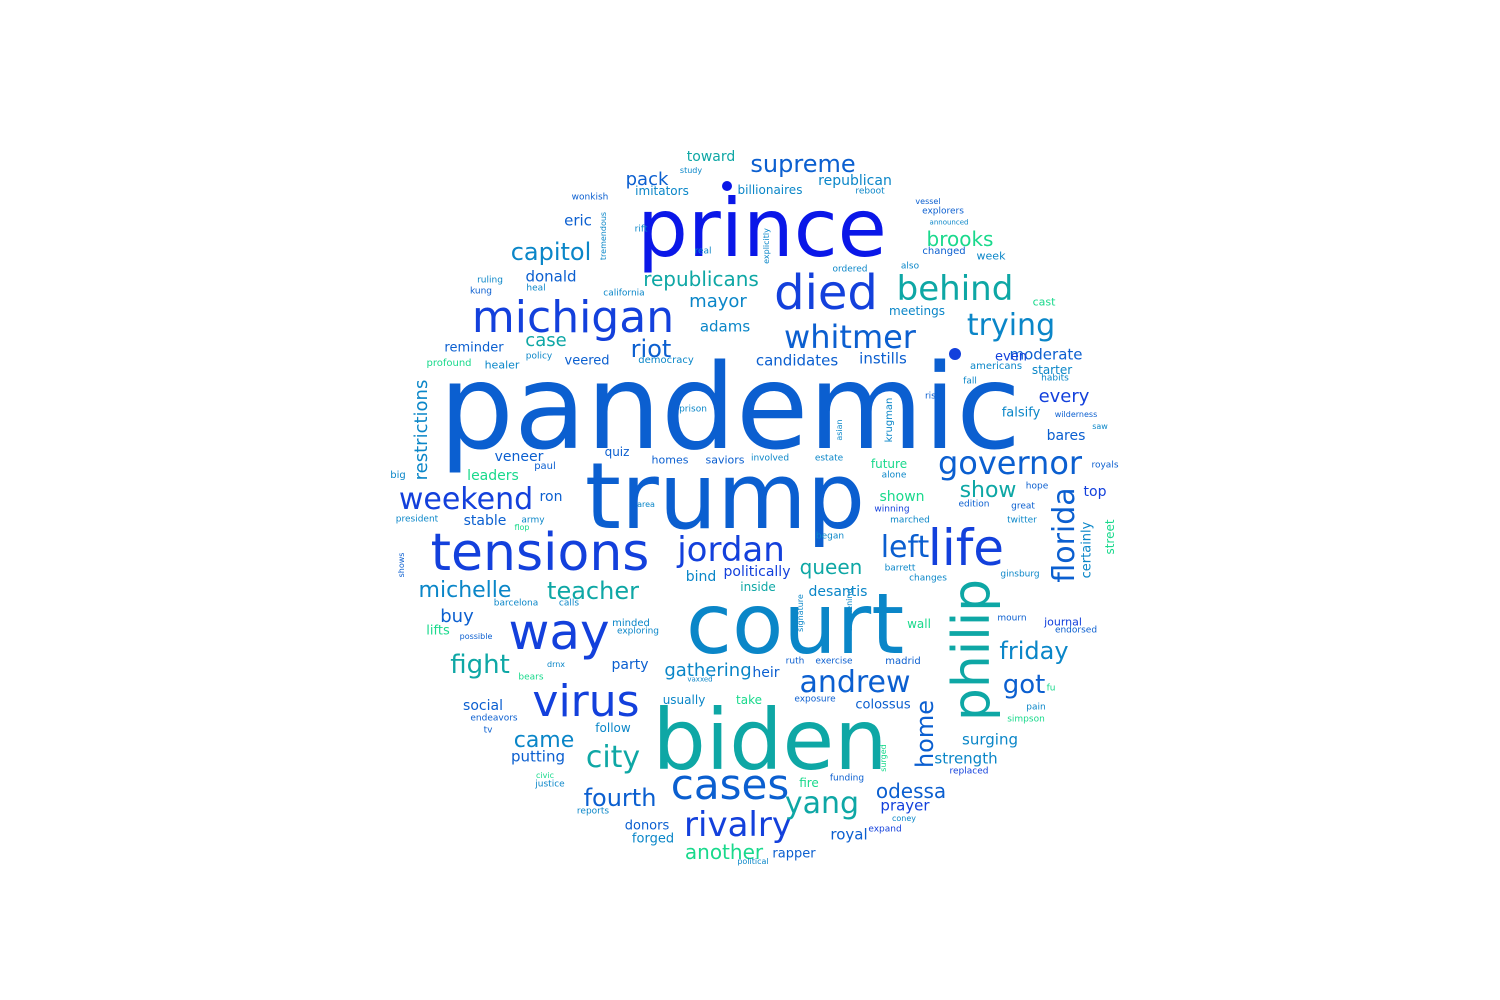 The image size is (1500, 1000). Describe the element at coordinates (617, 452) in the screenshot. I see `word-quiz: quiz` at that location.